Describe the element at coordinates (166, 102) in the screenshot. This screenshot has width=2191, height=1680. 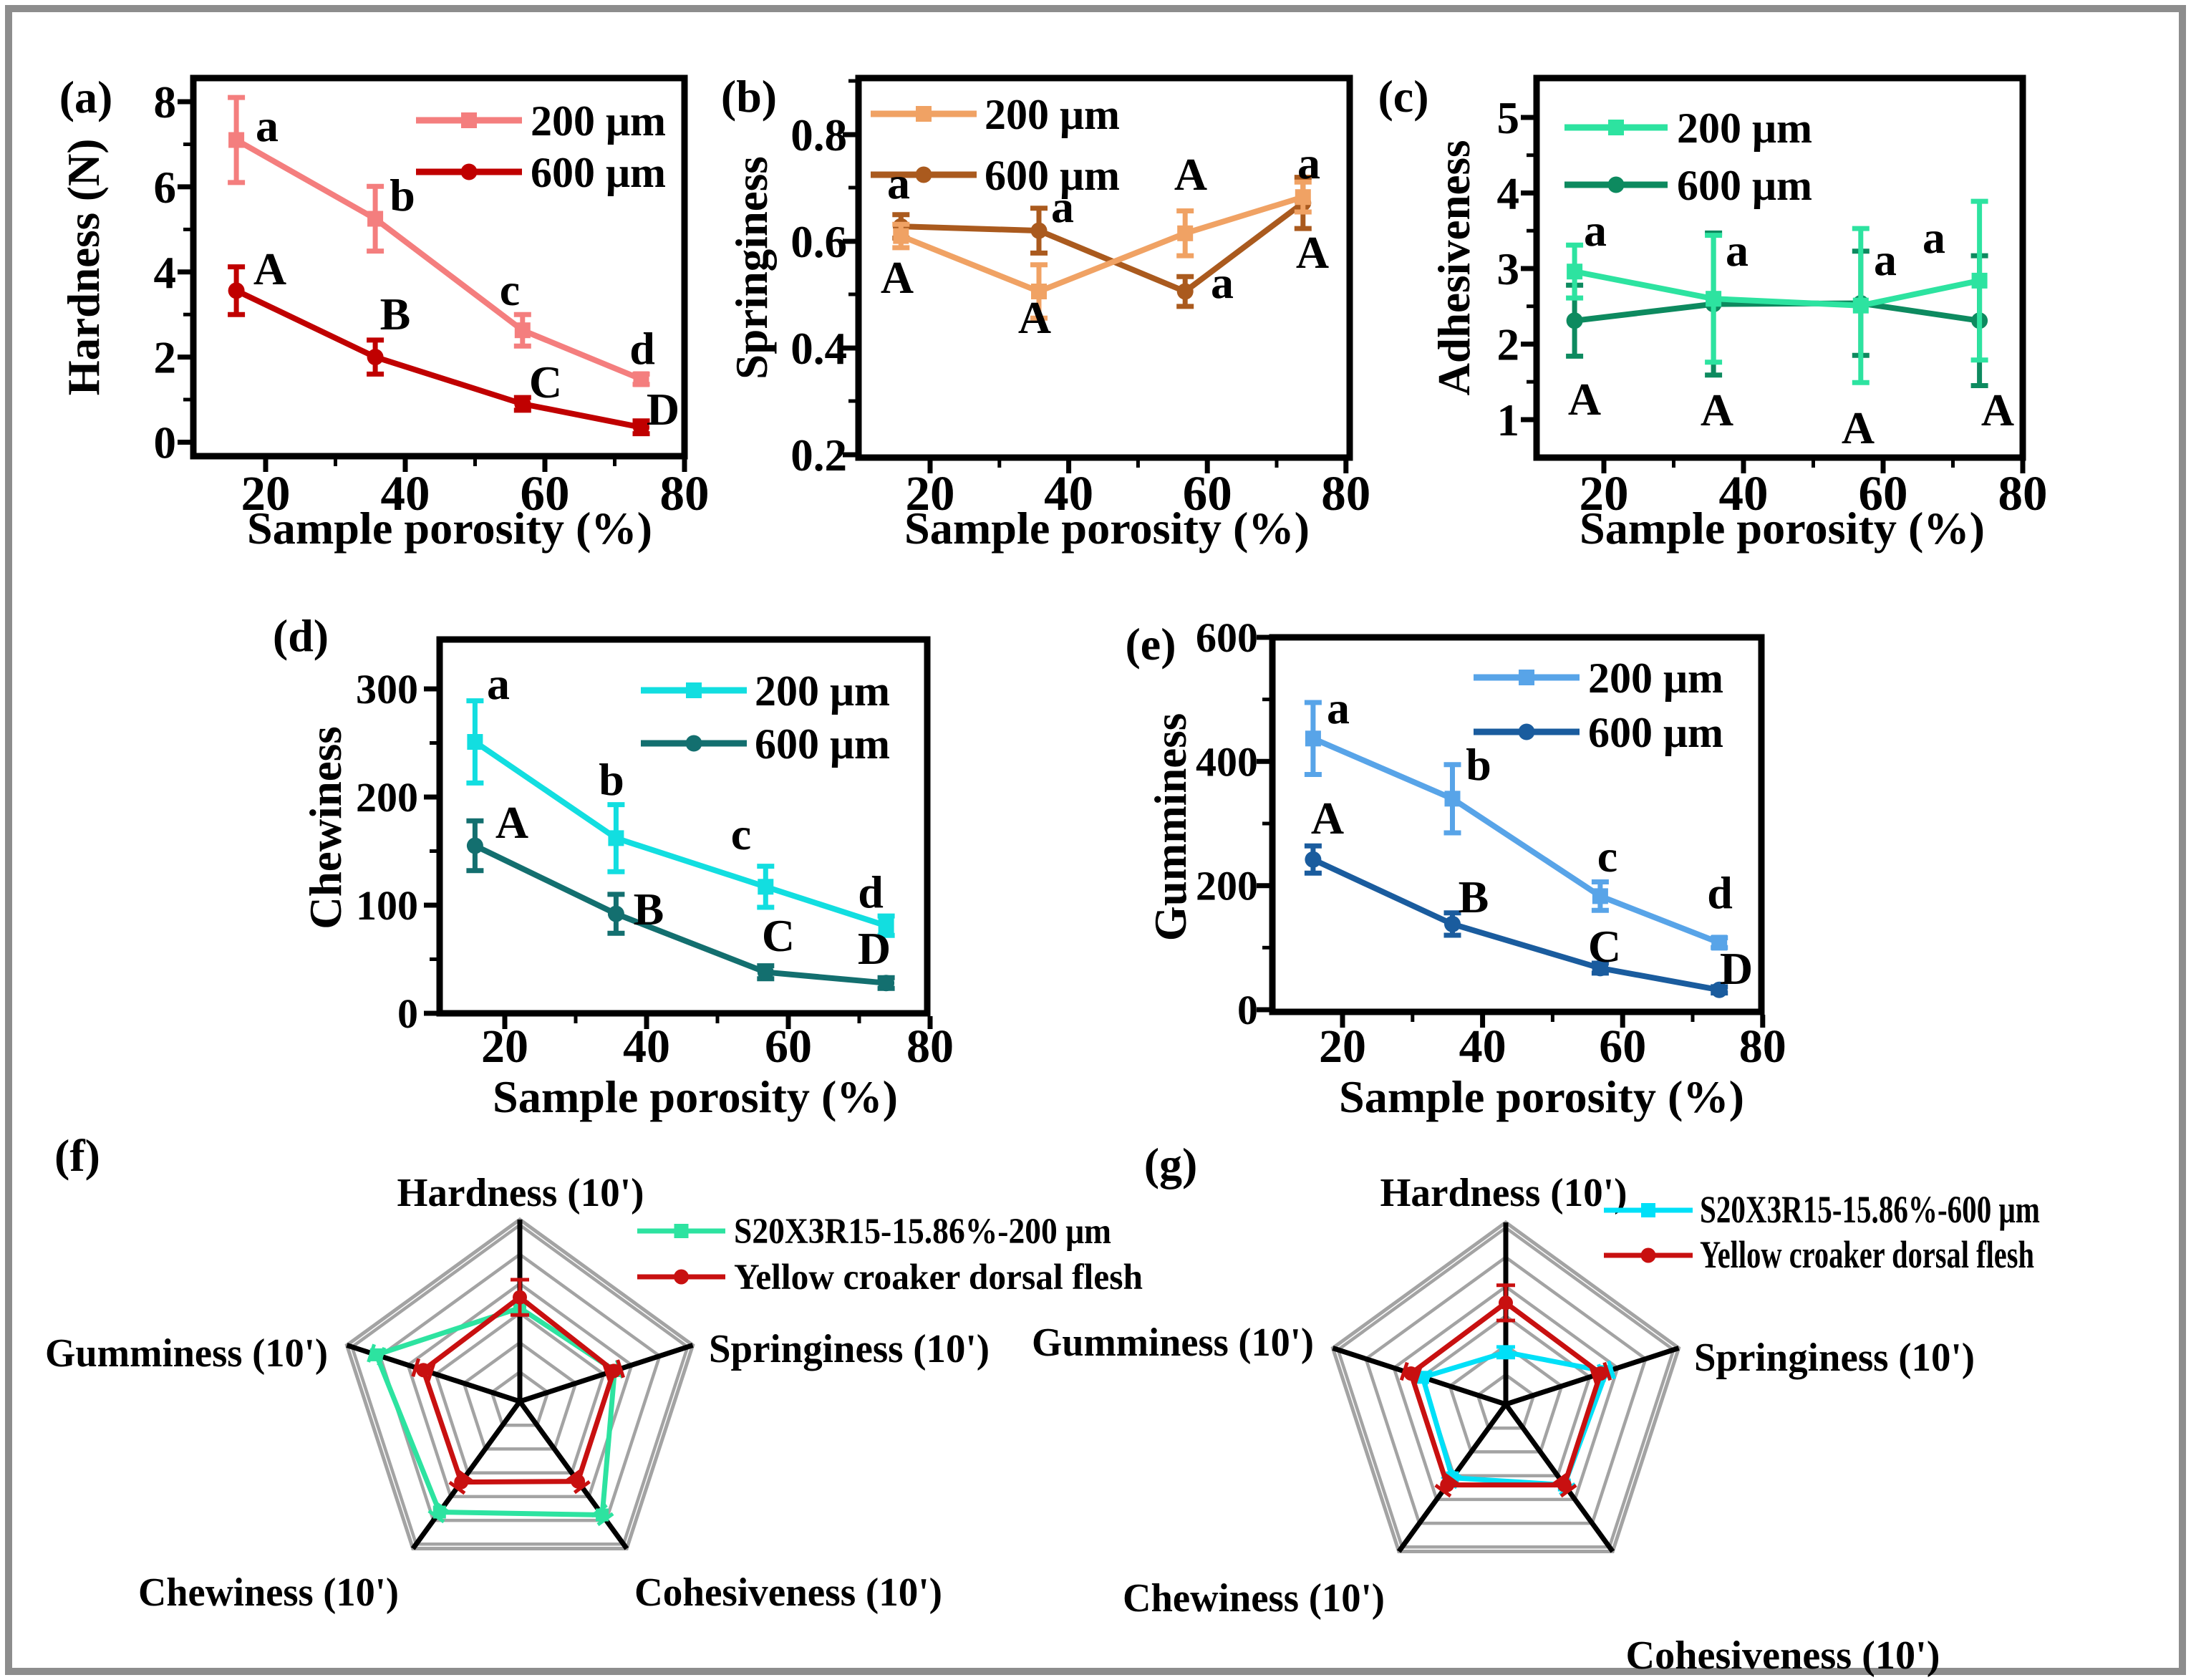
I see `svg-text: 8` at that location.